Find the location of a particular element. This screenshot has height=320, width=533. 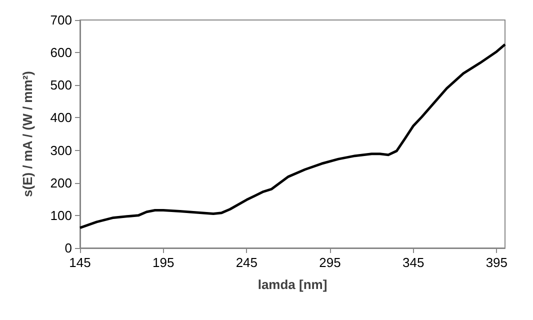

x-axis-title: lamda [nm] is located at coordinates (293, 284).